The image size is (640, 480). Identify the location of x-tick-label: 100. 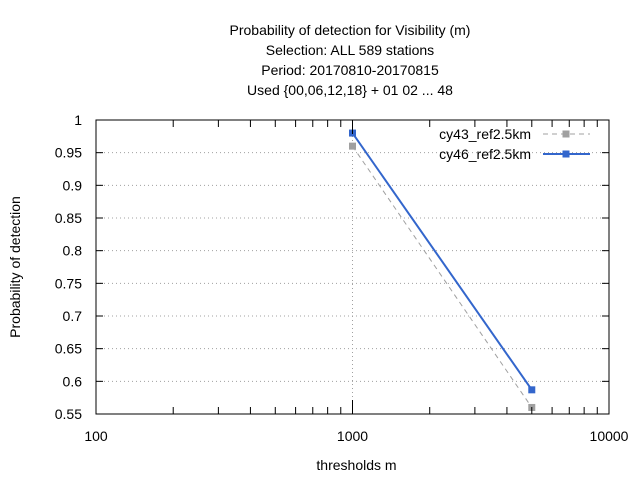
(96, 436).